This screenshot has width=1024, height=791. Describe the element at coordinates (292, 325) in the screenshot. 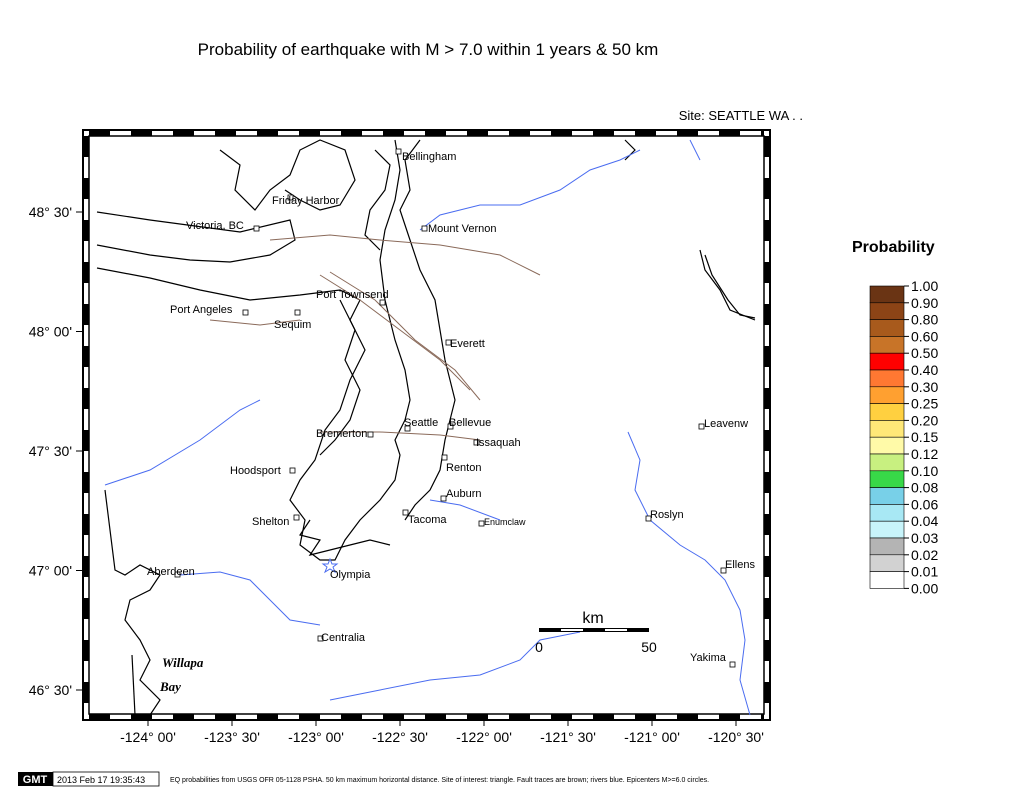

I see `place-label: Sequim` at that location.